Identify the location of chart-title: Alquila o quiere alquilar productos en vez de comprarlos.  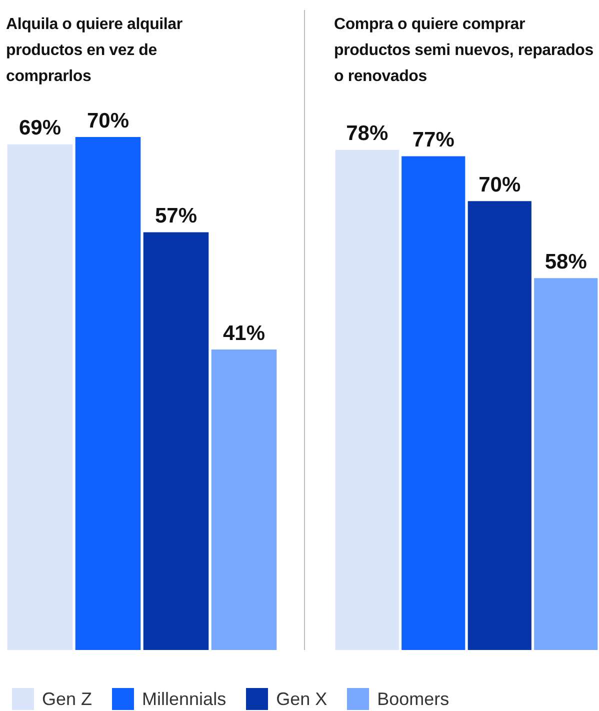
(95, 51).